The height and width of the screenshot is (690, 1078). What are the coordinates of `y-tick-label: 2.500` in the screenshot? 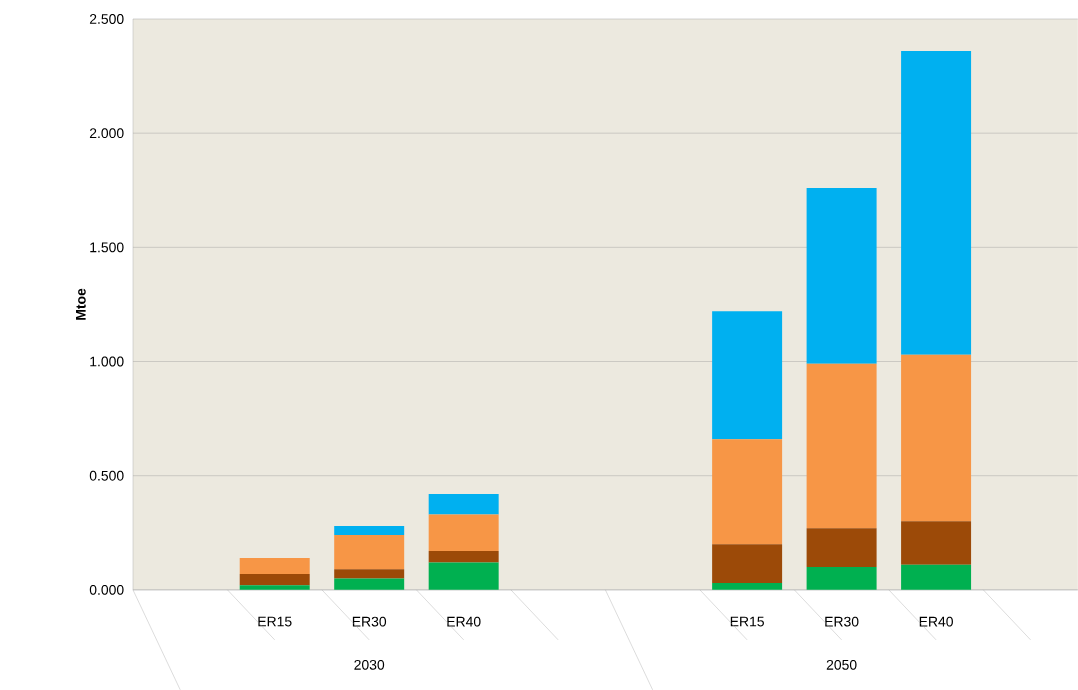 It's located at (106, 19).